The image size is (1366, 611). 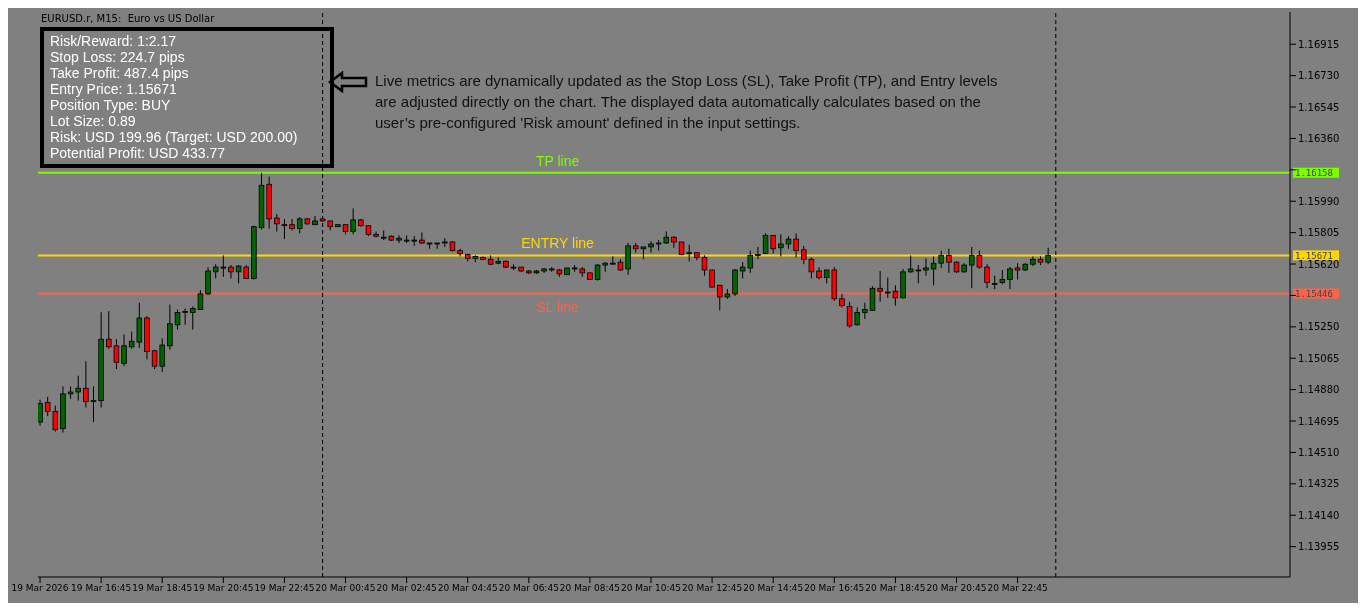 What do you see at coordinates (528, 588) in the screenshot?
I see `x-tick-label: 20 Mar 06:45` at bounding box center [528, 588].